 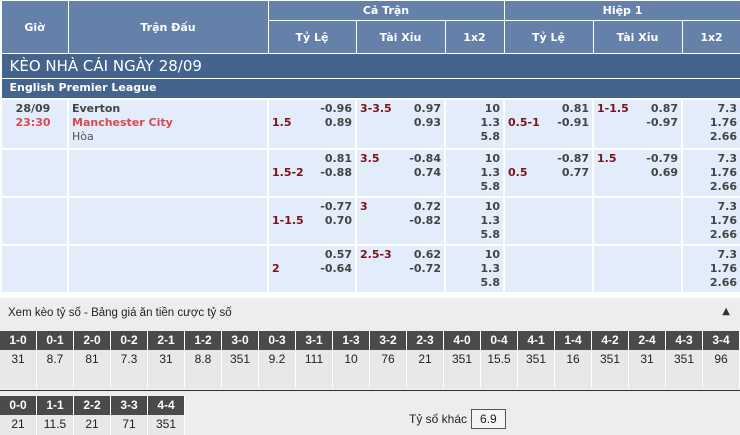 I want to click on score-row-2: 0-0 21 1-1 11.5 2-2 21 3-3 71 4-4 351, so click(x=92, y=415).